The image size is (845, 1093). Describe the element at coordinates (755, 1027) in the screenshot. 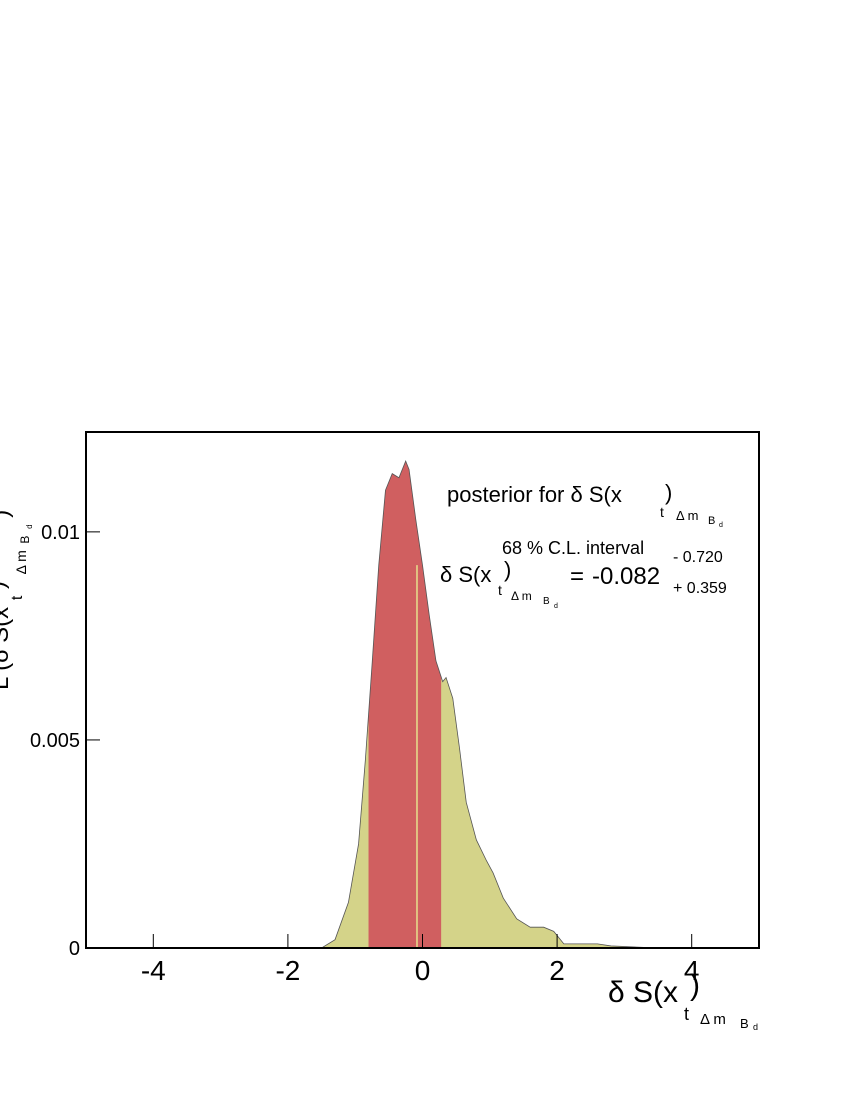

I see `x-label-part: d` at that location.